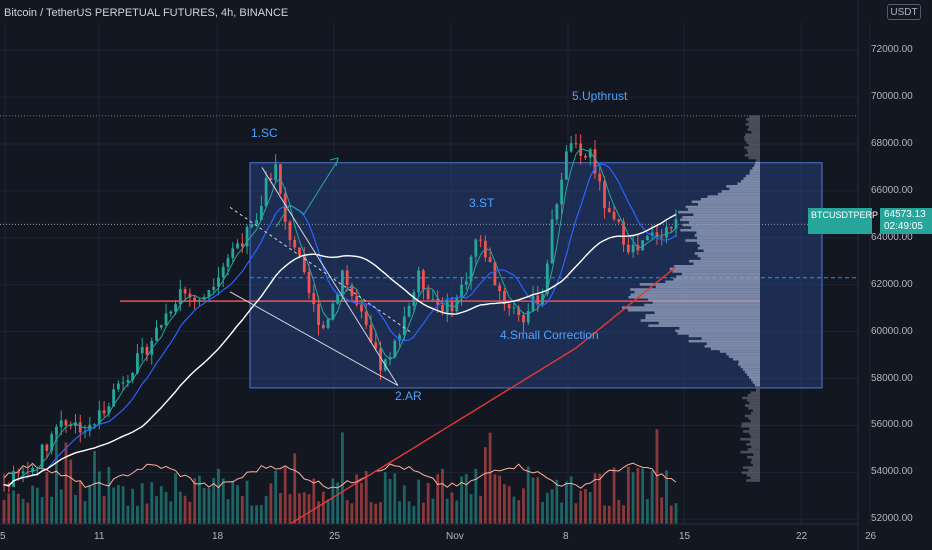  What do you see at coordinates (307, 193) in the screenshot?
I see `projection-arrow` at bounding box center [307, 193].